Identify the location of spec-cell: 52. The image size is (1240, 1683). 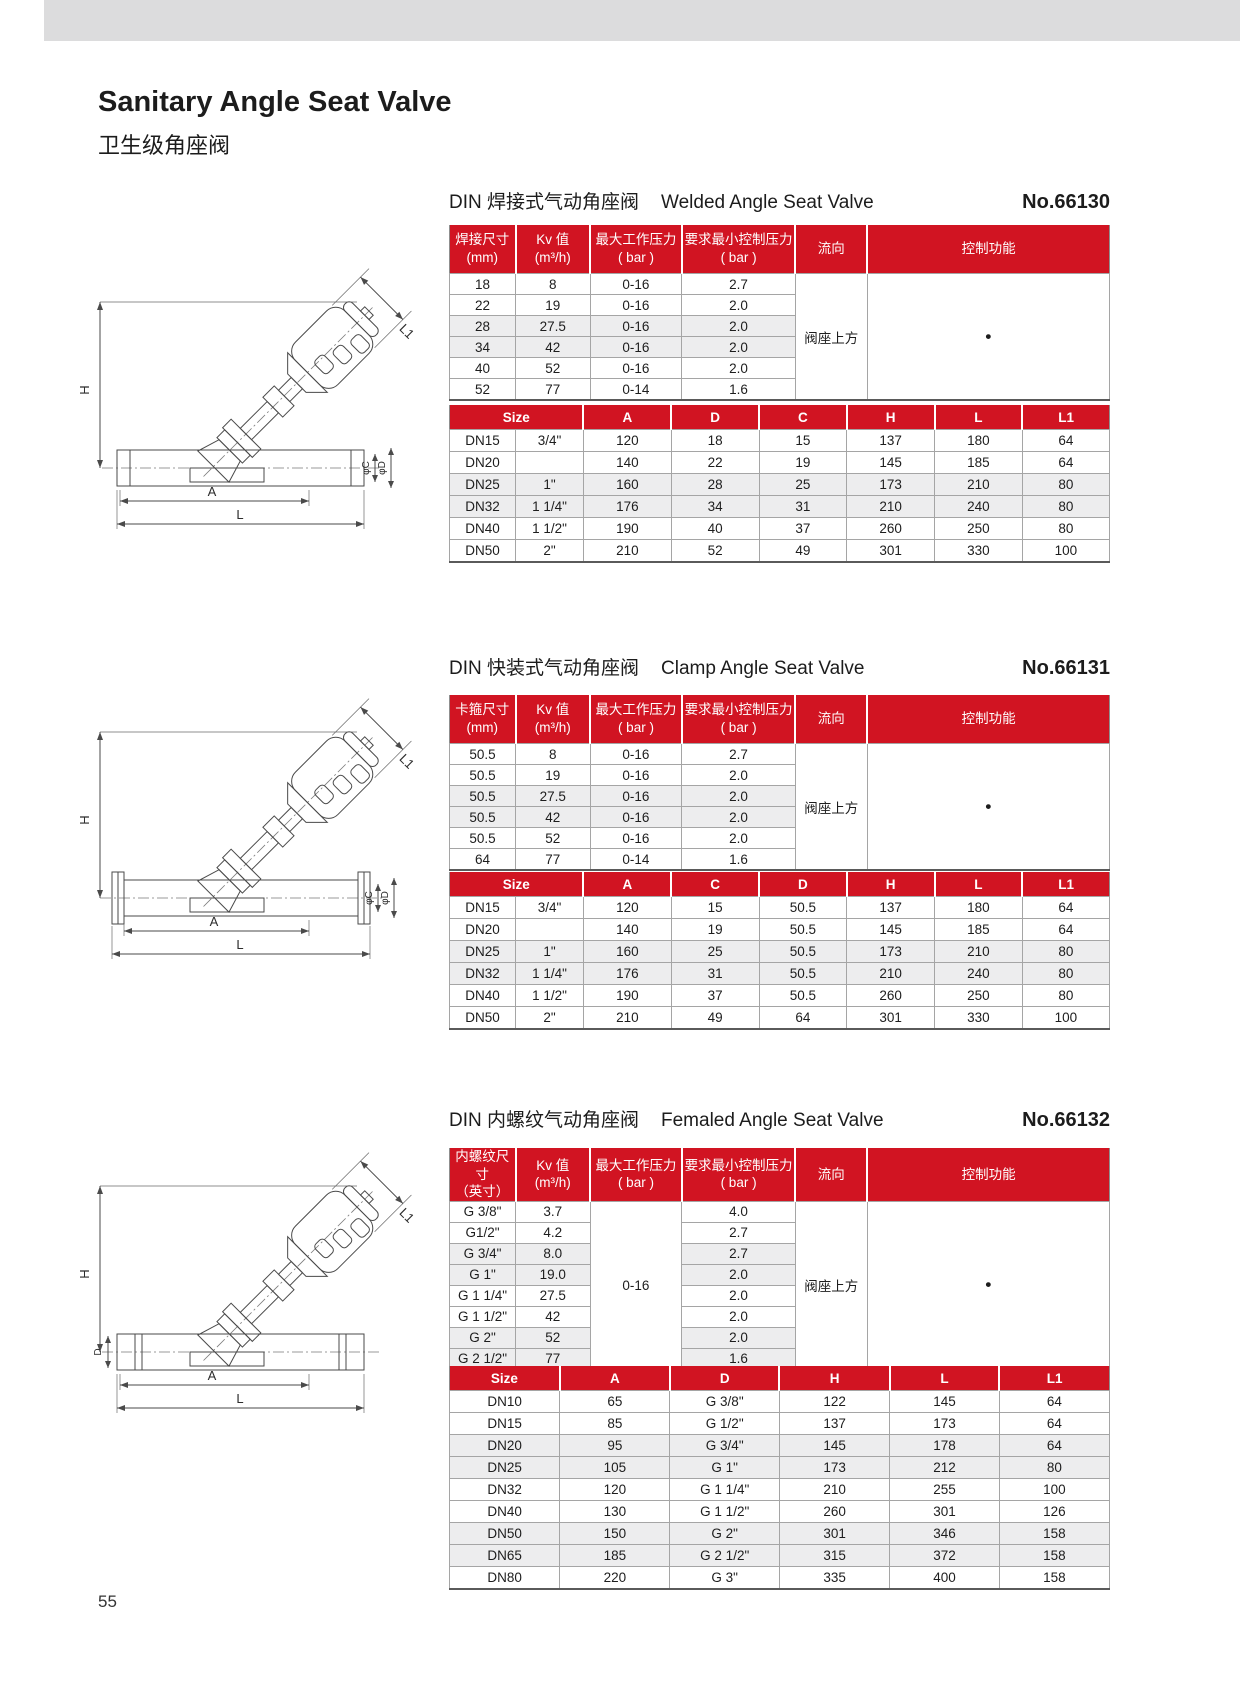
(553, 368).